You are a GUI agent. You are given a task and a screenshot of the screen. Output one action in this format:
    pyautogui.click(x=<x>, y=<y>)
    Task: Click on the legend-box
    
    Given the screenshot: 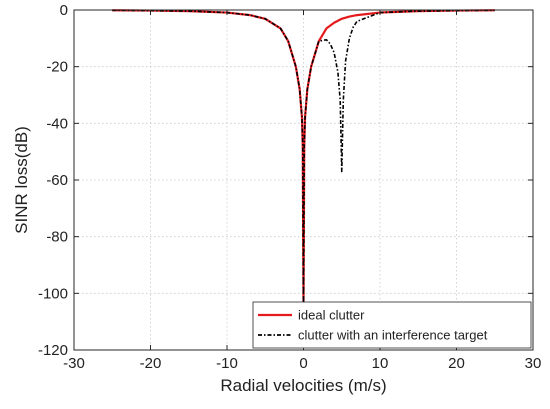 What is the action you would take?
    pyautogui.click(x=392, y=325)
    